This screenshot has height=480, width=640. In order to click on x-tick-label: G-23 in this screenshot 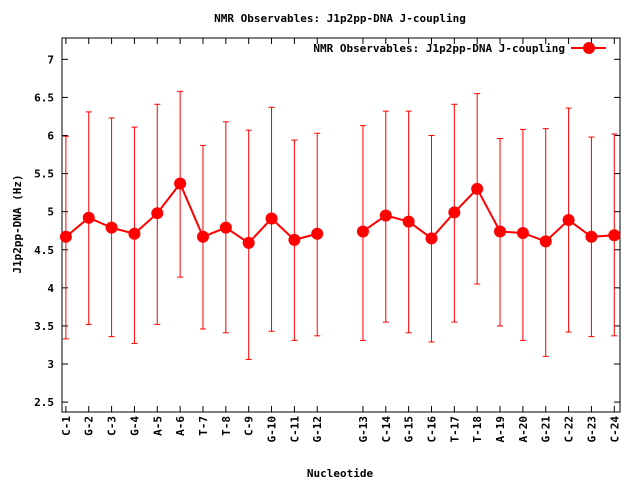, I will do `click(591, 429)`.